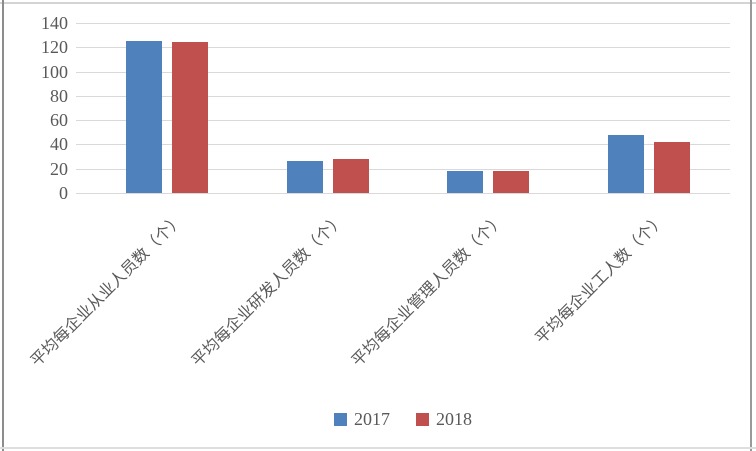 The width and height of the screenshot is (756, 451). Describe the element at coordinates (372, 419) in the screenshot. I see `legend-label: 2017` at that location.